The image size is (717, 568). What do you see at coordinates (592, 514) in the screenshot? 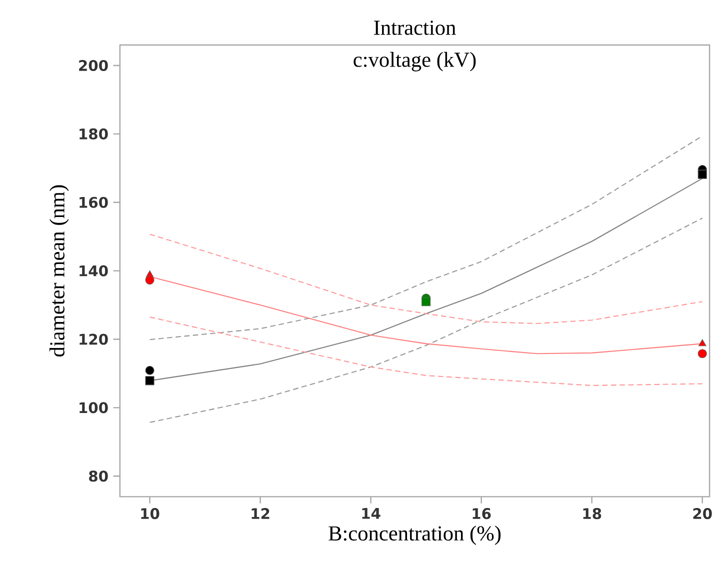
I see `x-tick-label: 18` at bounding box center [592, 514].